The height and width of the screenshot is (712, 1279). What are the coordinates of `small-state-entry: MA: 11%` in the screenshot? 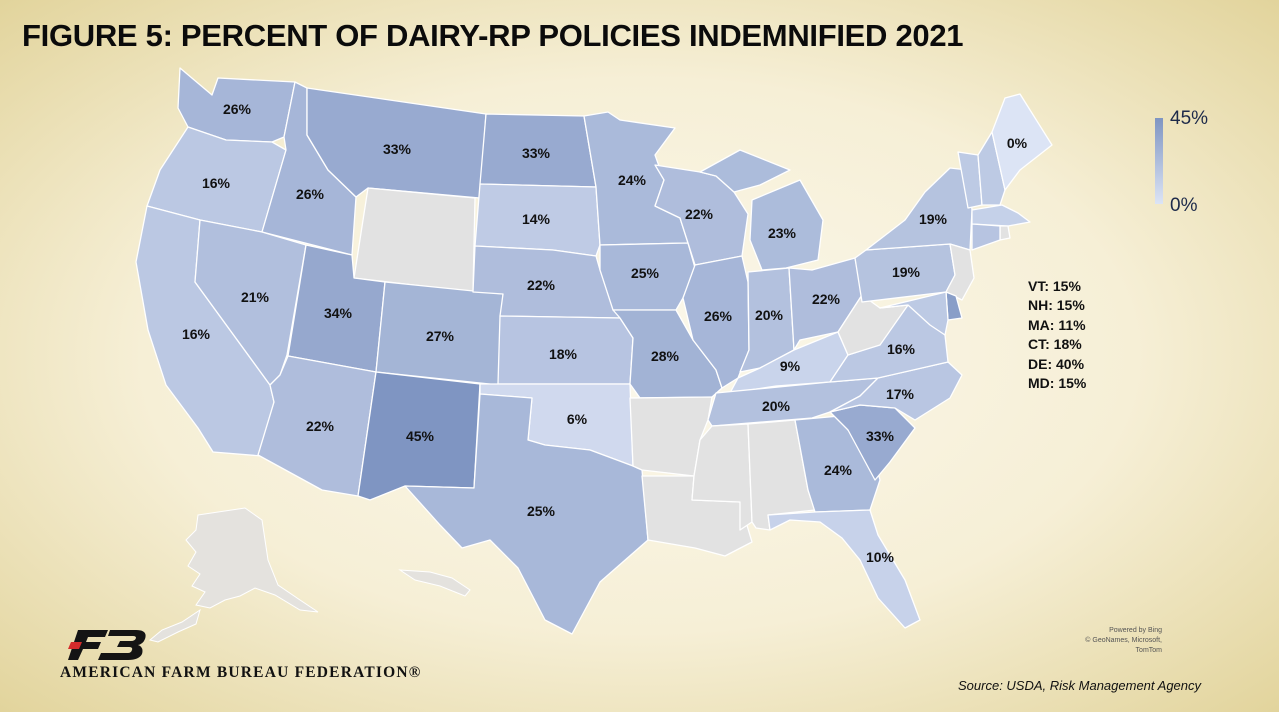 It's located at (1057, 324).